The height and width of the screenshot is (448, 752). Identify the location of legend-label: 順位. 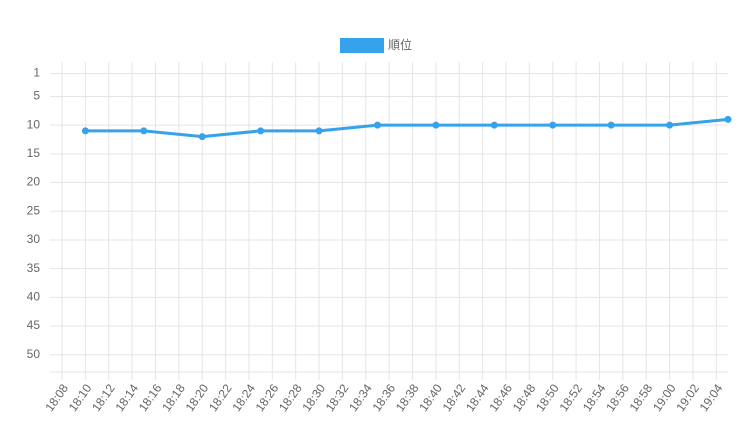
(400, 44).